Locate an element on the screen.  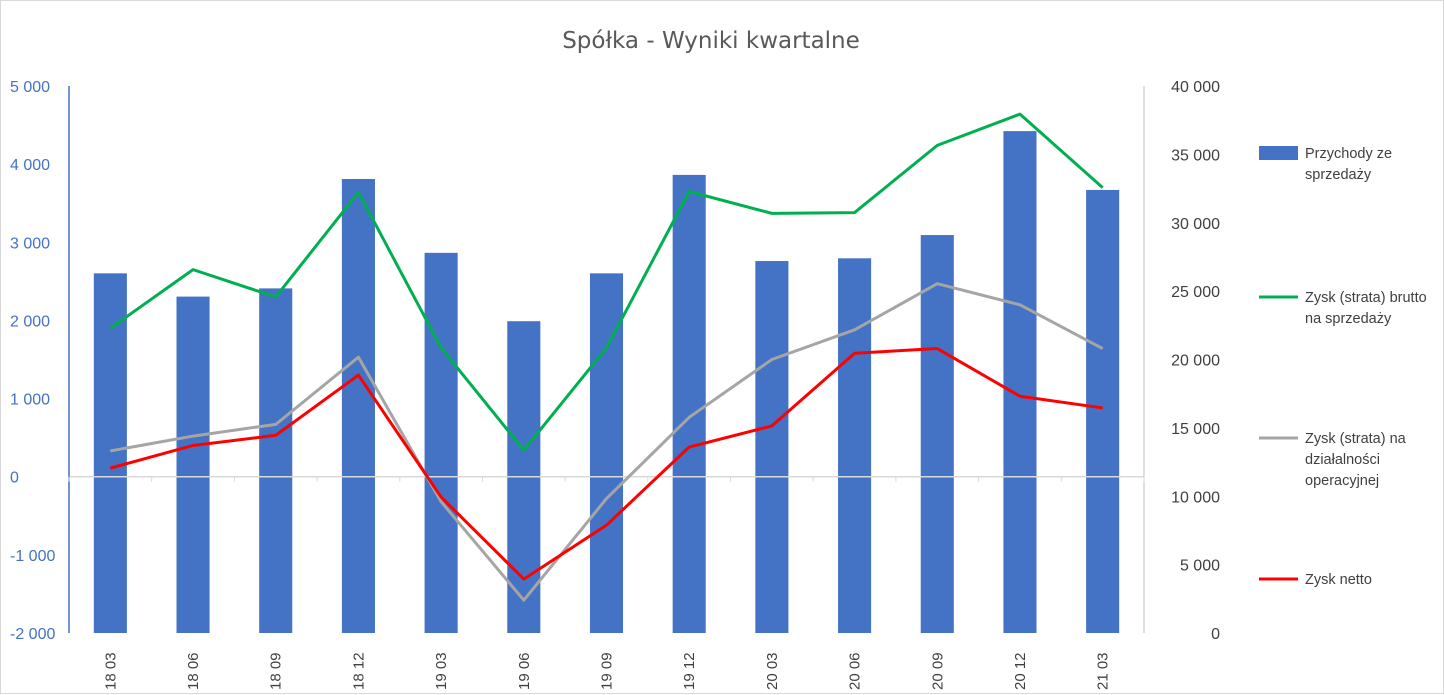
right-tick-label: 15 000 is located at coordinates (1195, 429).